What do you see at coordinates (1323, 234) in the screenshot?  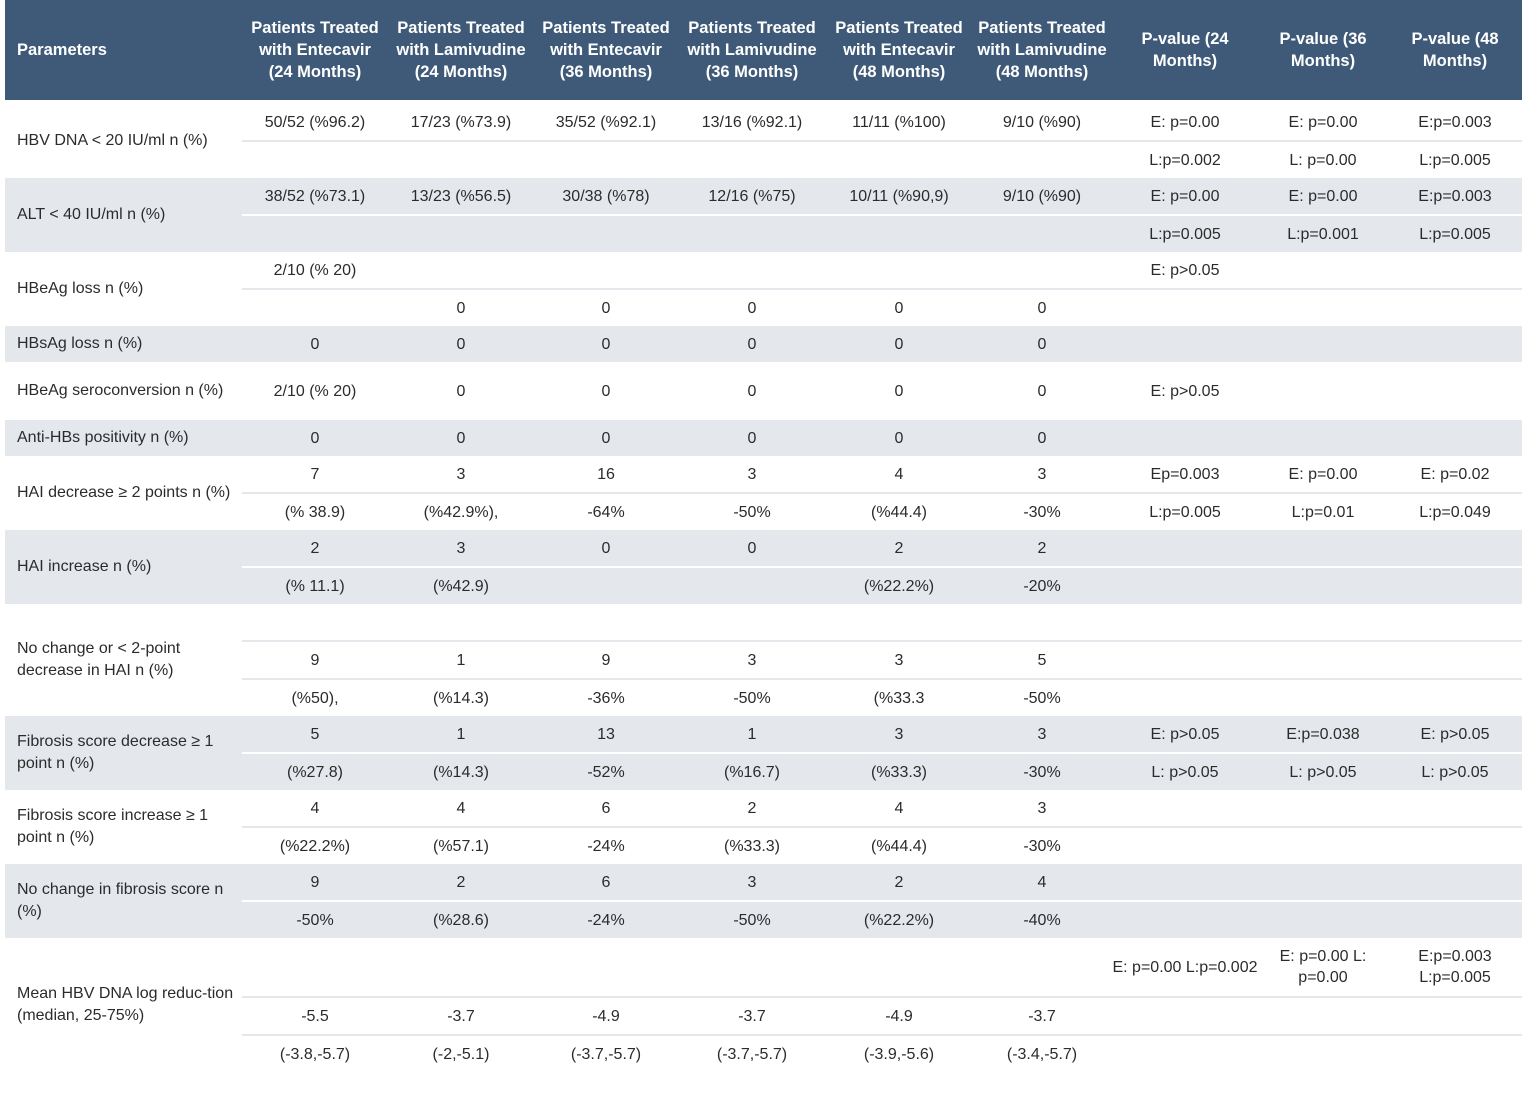 I see `p-value-cell: L:p=0.001` at bounding box center [1323, 234].